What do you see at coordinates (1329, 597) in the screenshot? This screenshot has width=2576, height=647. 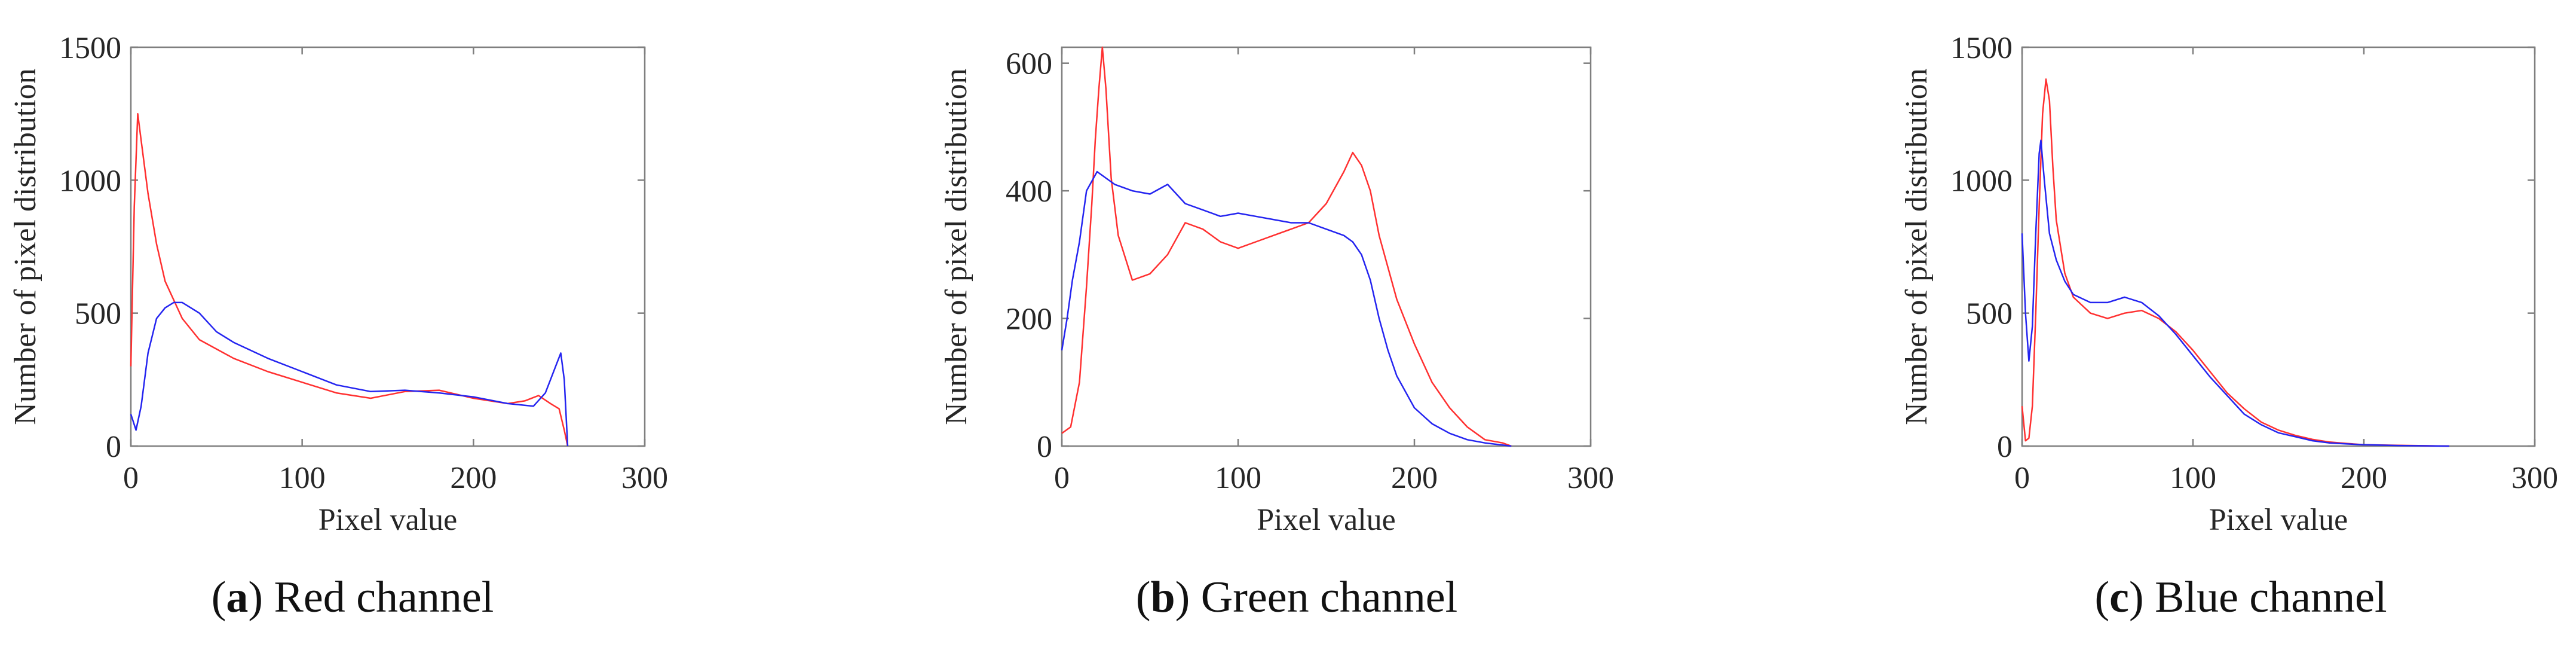 I see `caption-text: Green channel` at bounding box center [1329, 597].